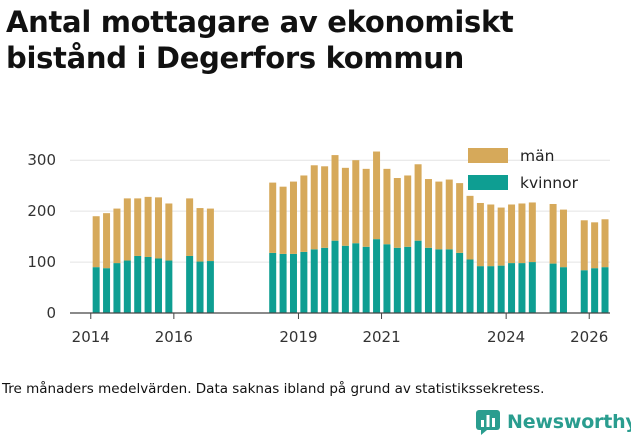 The image size is (631, 439). Describe the element at coordinates (589, 337) in the screenshot. I see `x-tick-label: 2026` at that location.